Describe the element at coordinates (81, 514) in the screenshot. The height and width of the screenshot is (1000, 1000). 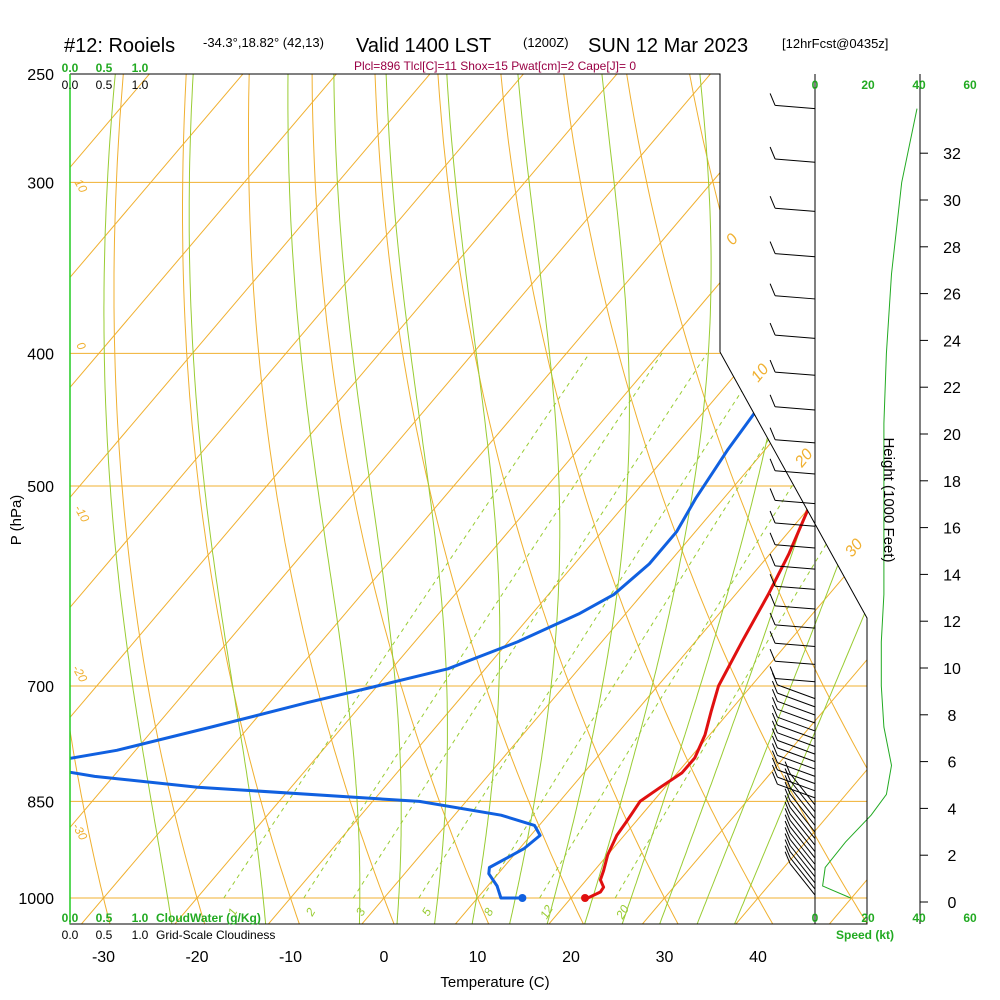
I see `dry-adiabat-label: -10` at that location.